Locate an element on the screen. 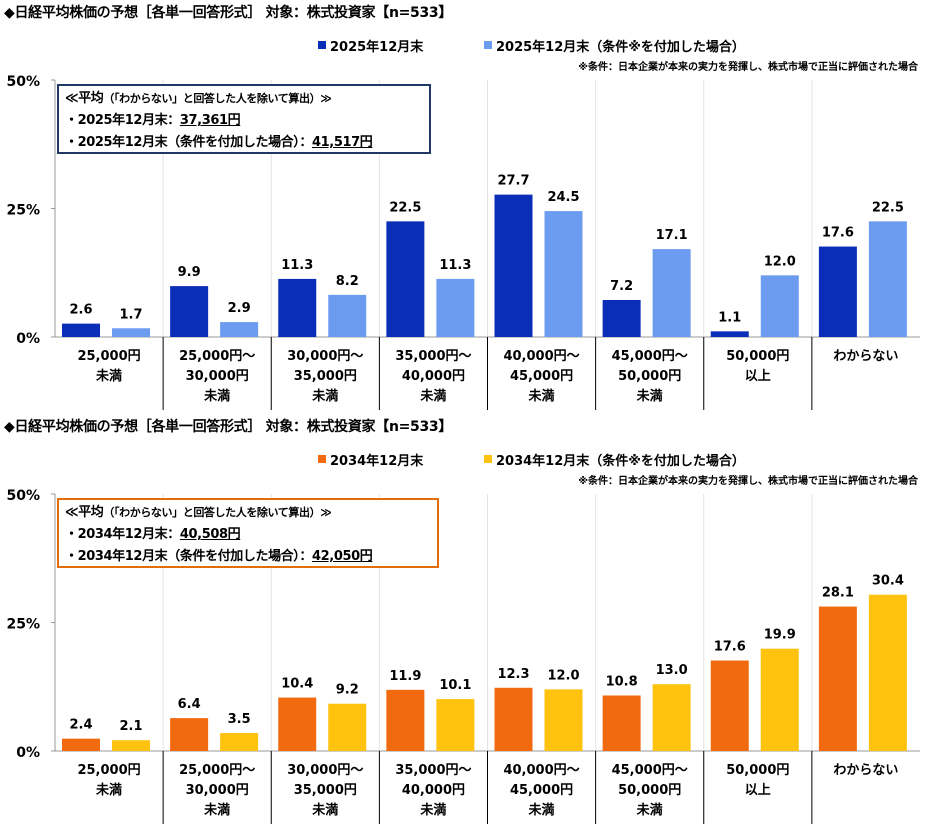 The width and height of the screenshot is (940, 838). data-label: 6.4 is located at coordinates (189, 704).